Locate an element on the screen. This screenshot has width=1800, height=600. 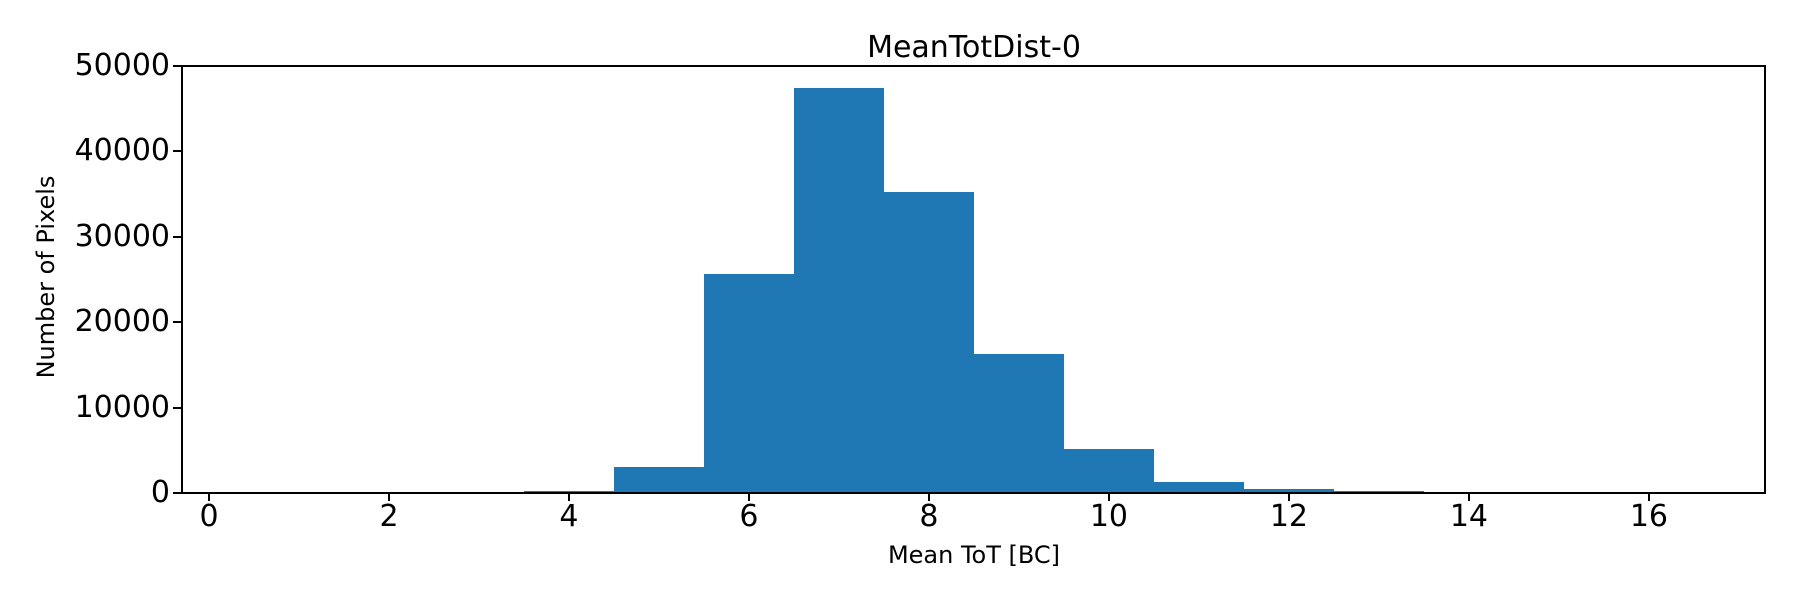
x-tick-label-12: 12 is located at coordinates (1289, 516).